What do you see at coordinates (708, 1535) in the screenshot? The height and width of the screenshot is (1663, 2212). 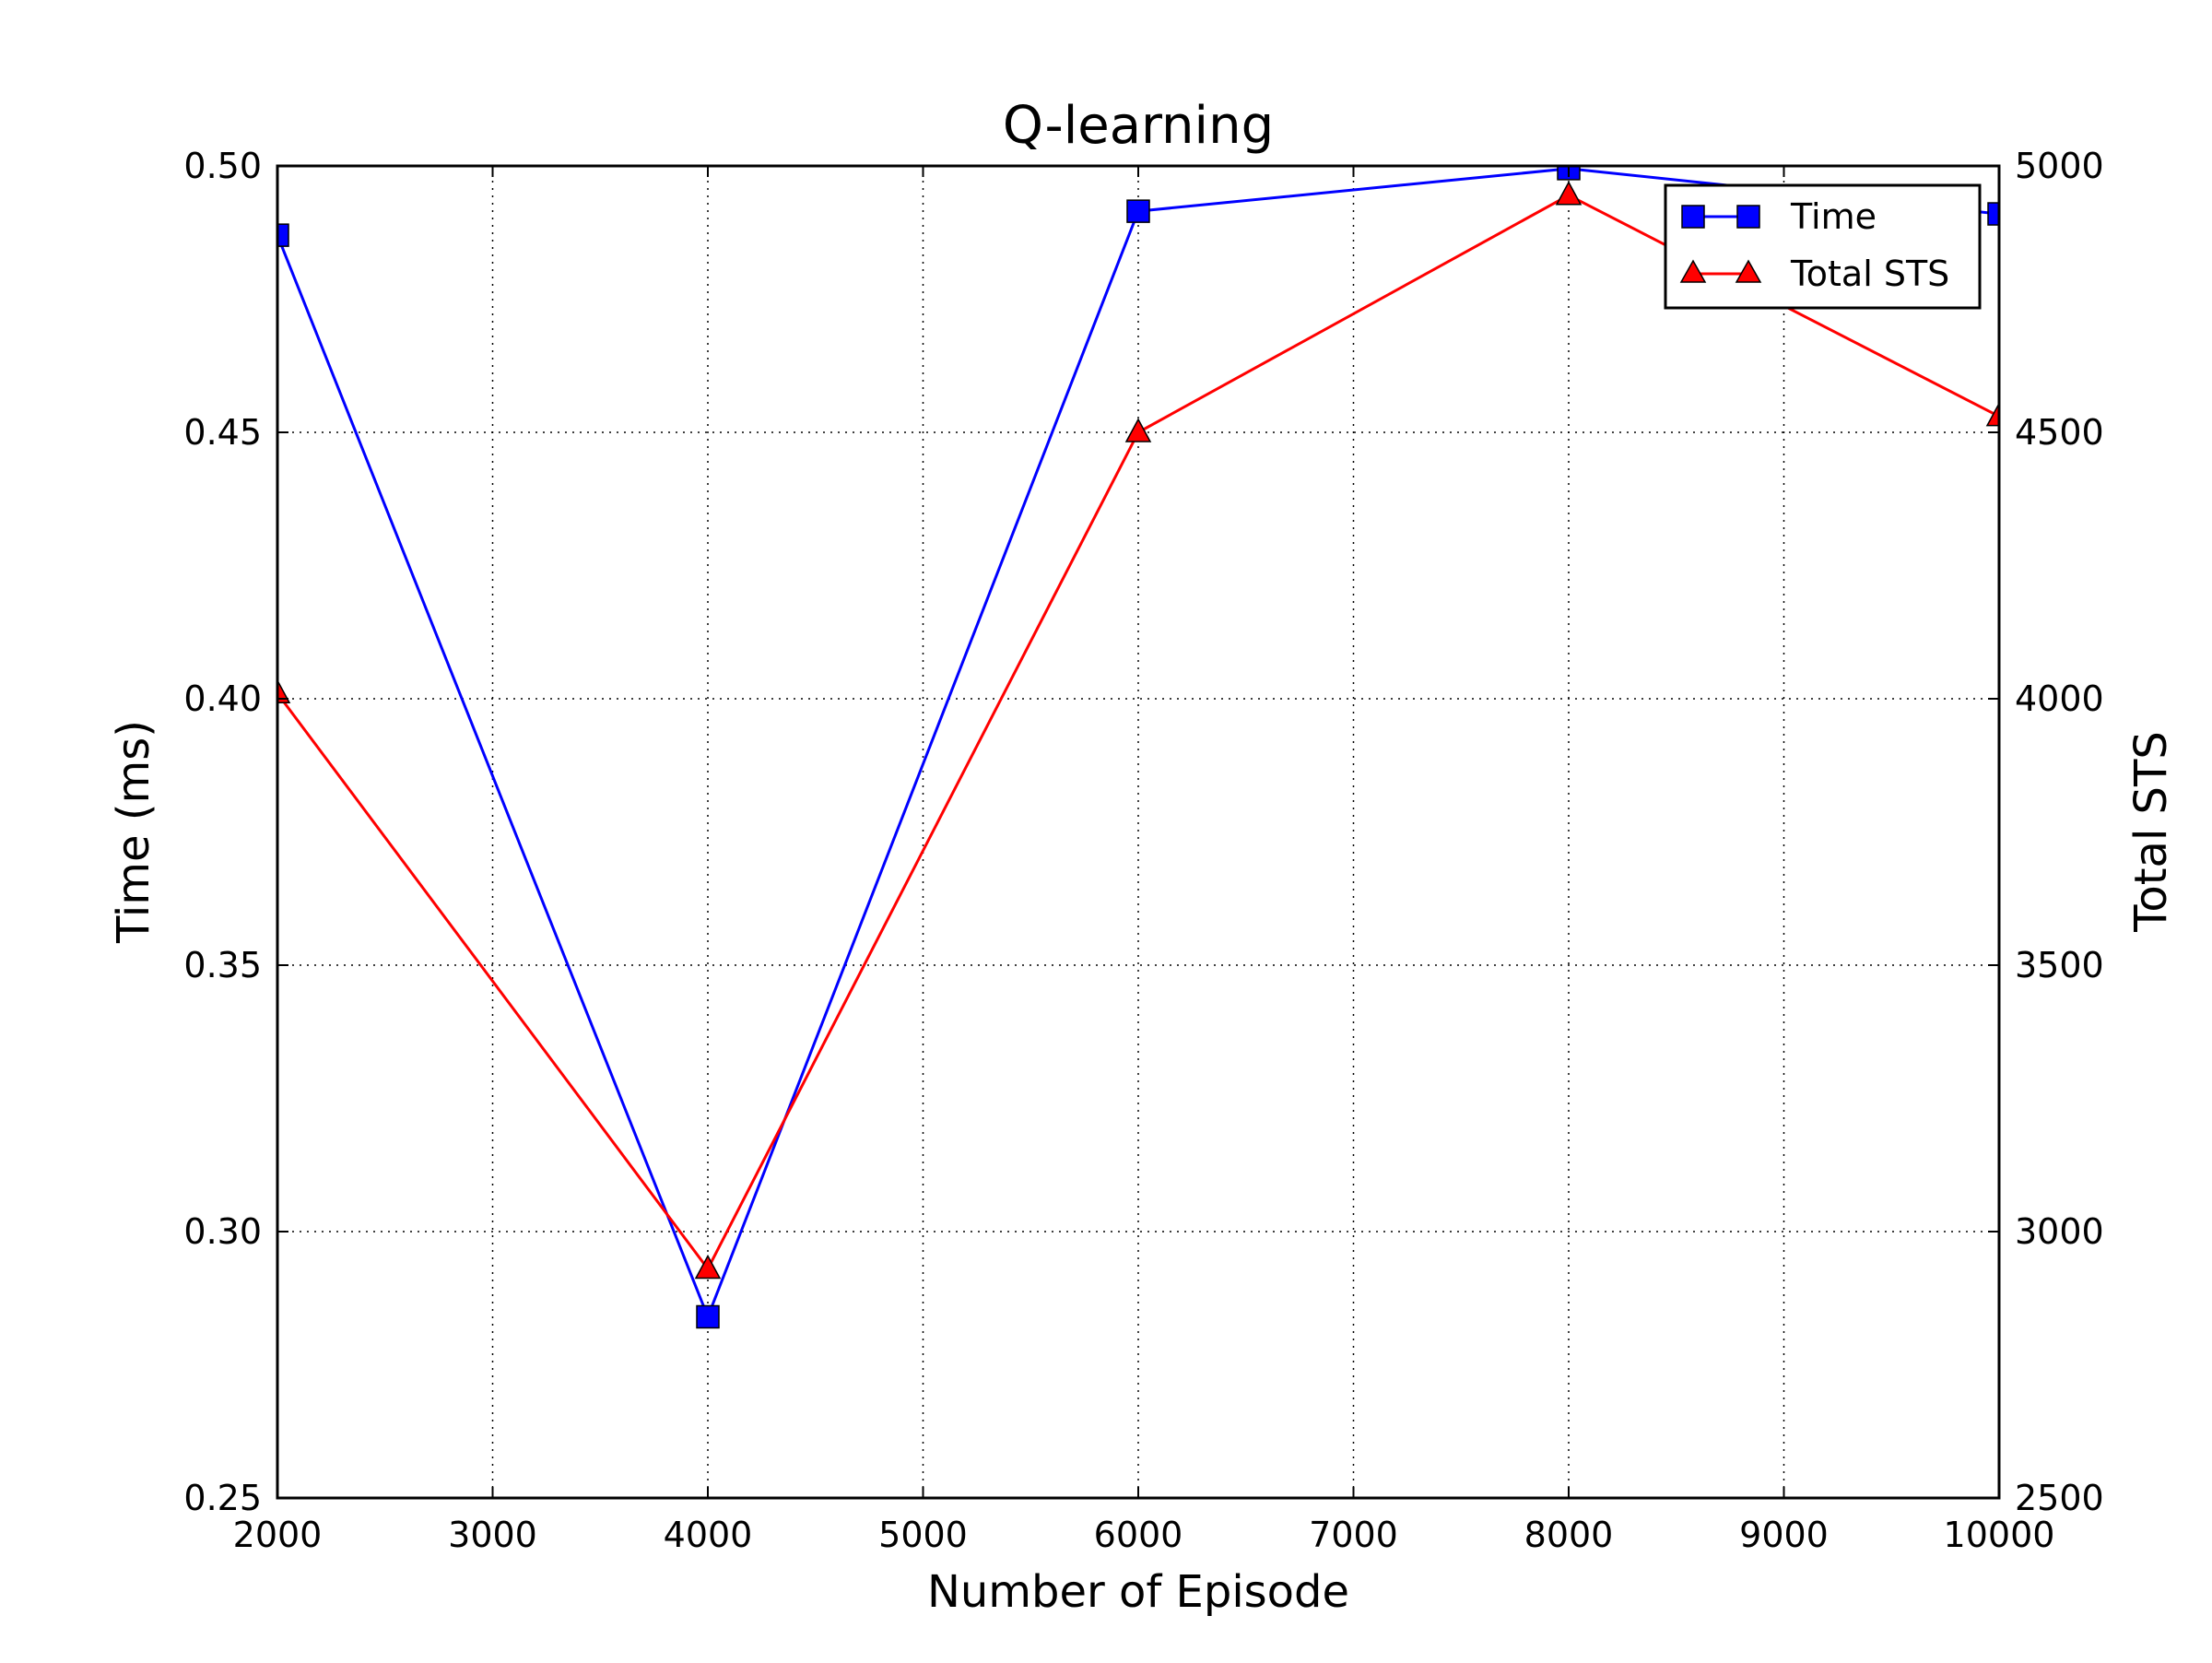 I see `x-tick-label: 4000` at bounding box center [708, 1535].